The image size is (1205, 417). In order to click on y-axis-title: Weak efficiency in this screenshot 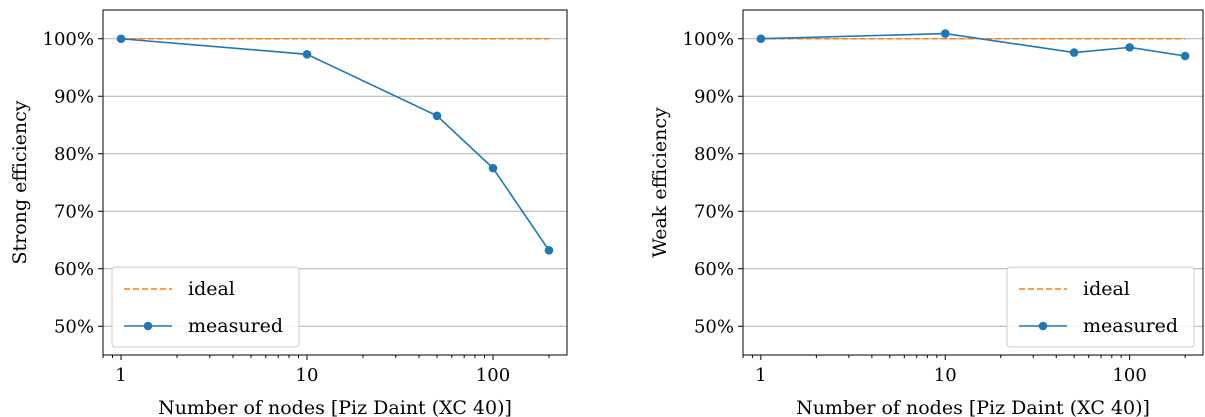, I will do `click(660, 182)`.